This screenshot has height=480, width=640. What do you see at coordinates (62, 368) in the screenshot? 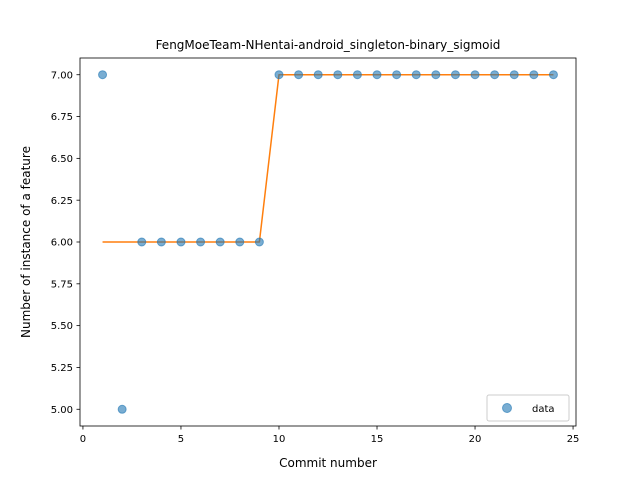
I see `y-tick-label: 5.25` at bounding box center [62, 368].